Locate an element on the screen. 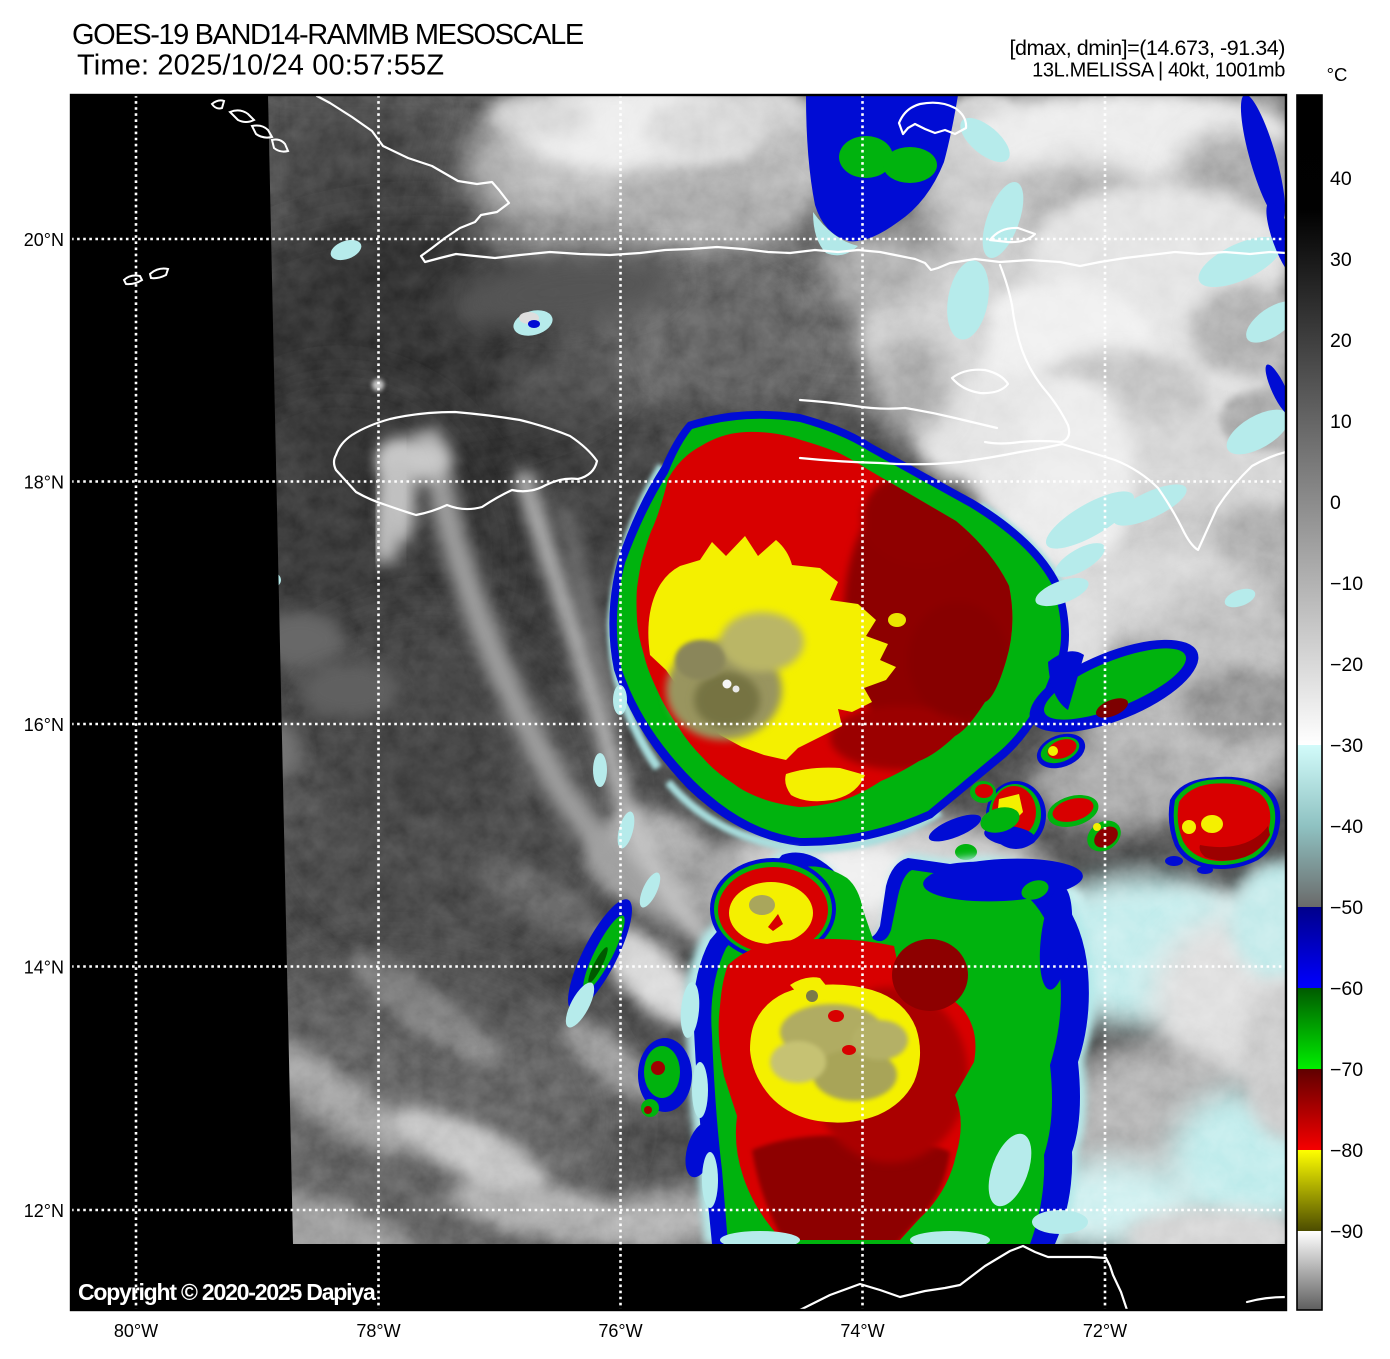 Image resolution: width=1390 pixels, height=1359 pixels. svg-text: −30 is located at coordinates (1346, 746).